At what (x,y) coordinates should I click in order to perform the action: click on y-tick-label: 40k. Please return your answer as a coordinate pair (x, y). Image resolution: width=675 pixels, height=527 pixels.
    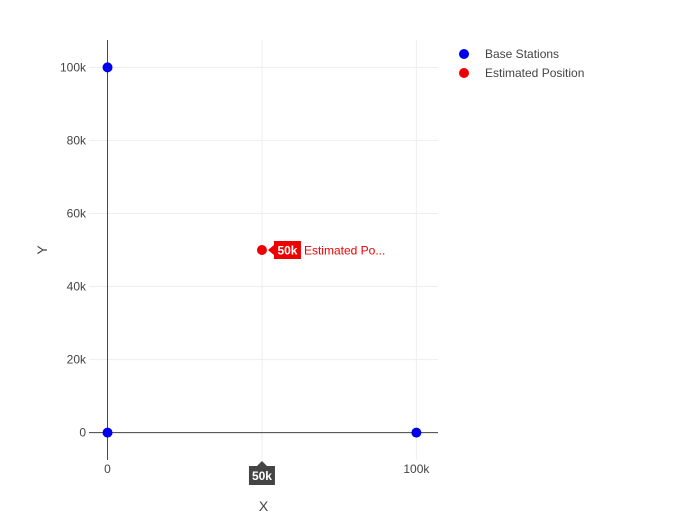
    Looking at the image, I should click on (77, 287).